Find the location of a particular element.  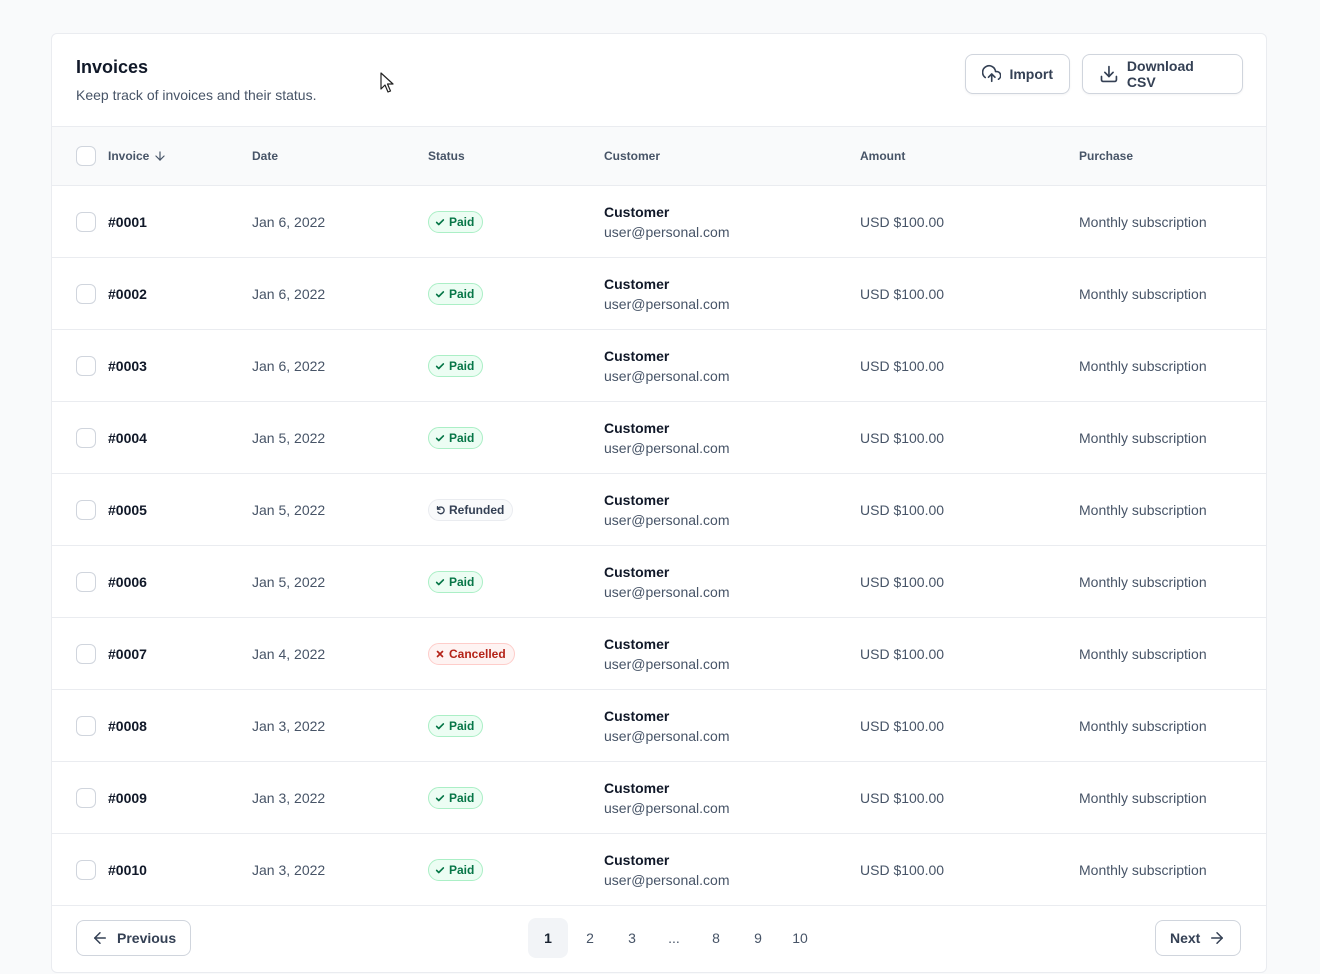

status-label: Cancelled is located at coordinates (477, 653).